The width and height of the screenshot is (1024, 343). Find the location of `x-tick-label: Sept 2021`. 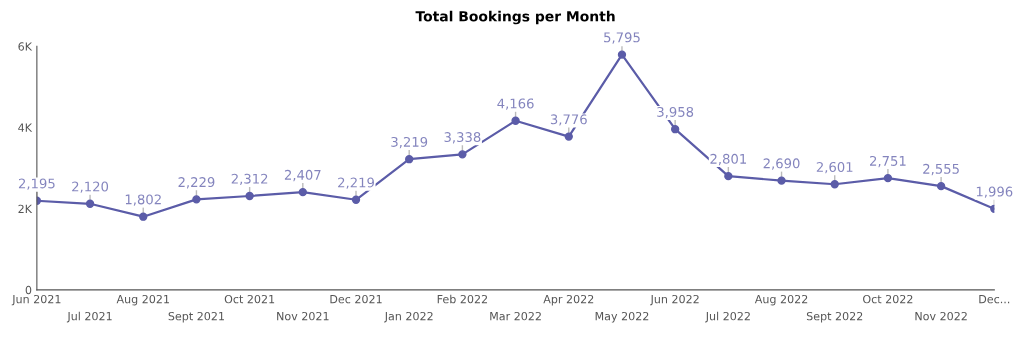

x-tick-label: Sept 2021 is located at coordinates (196, 317).